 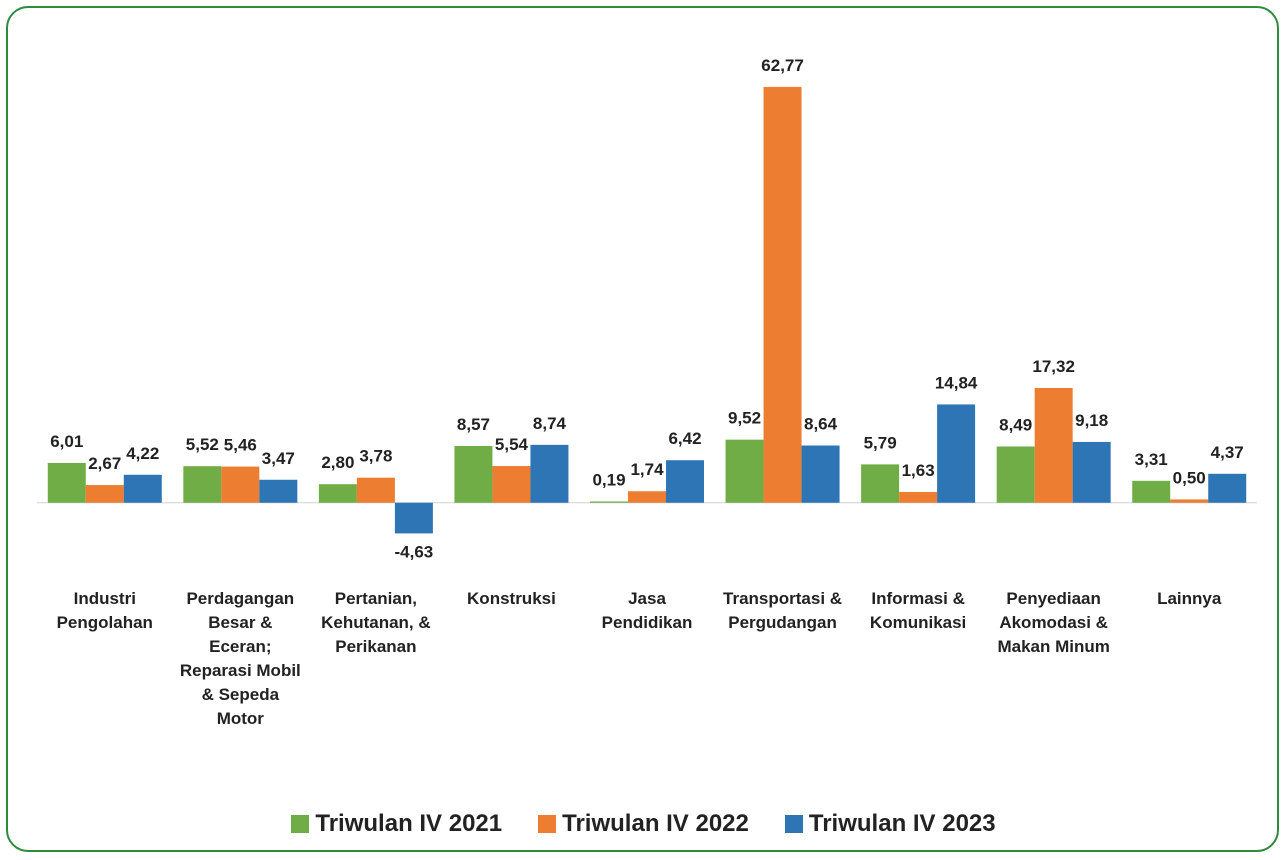 I want to click on data-label: 6,42, so click(x=684, y=438).